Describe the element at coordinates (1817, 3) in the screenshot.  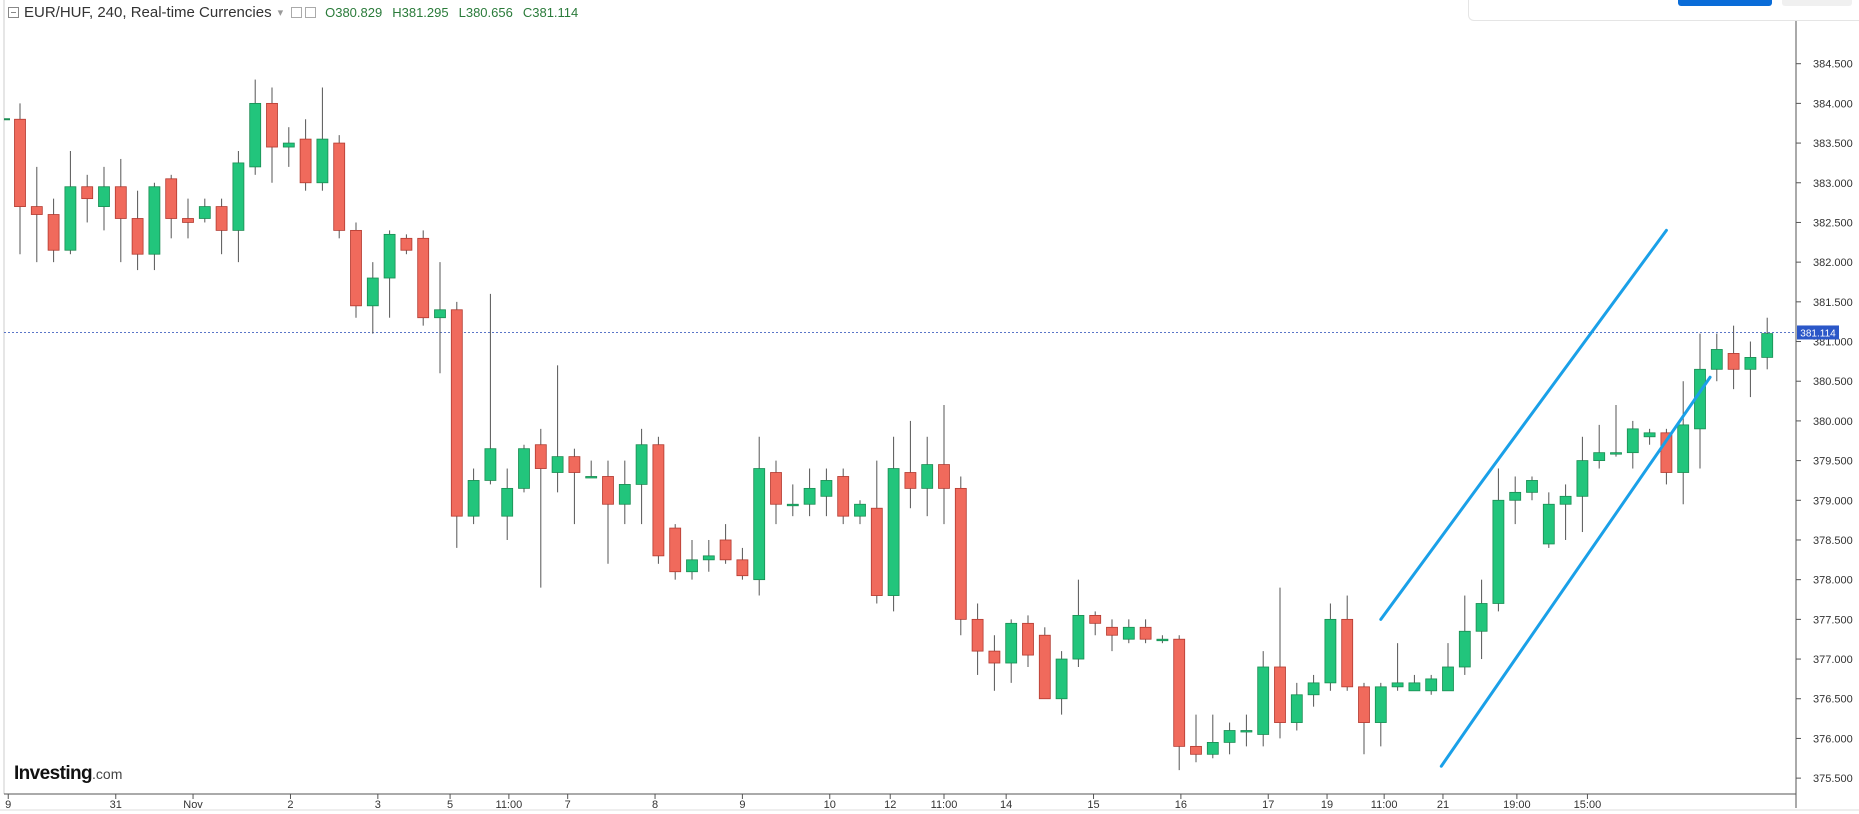
I see `secondary-action-button` at that location.